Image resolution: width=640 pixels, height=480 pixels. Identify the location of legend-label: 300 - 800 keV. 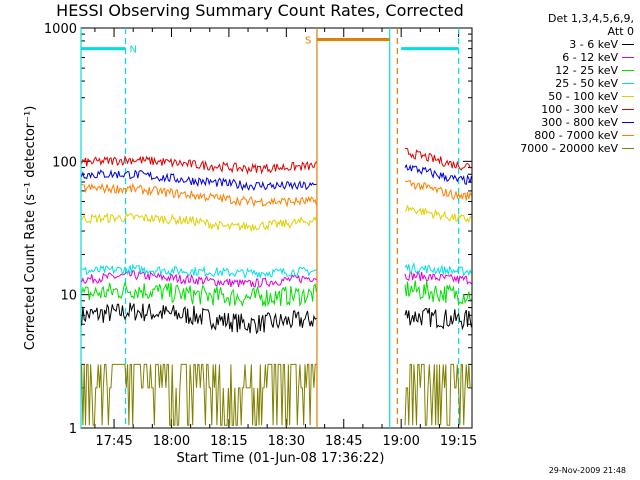
(579, 122).